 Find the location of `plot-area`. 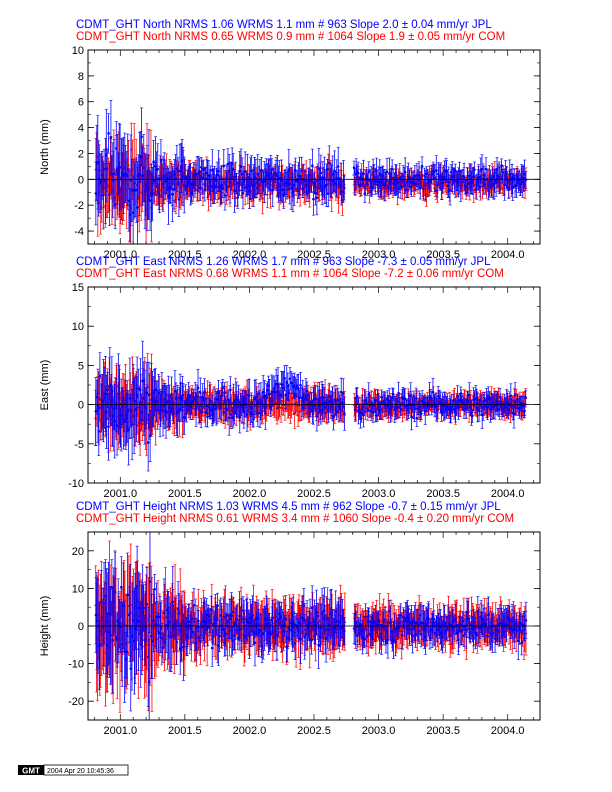

plot-area is located at coordinates (311, 406).